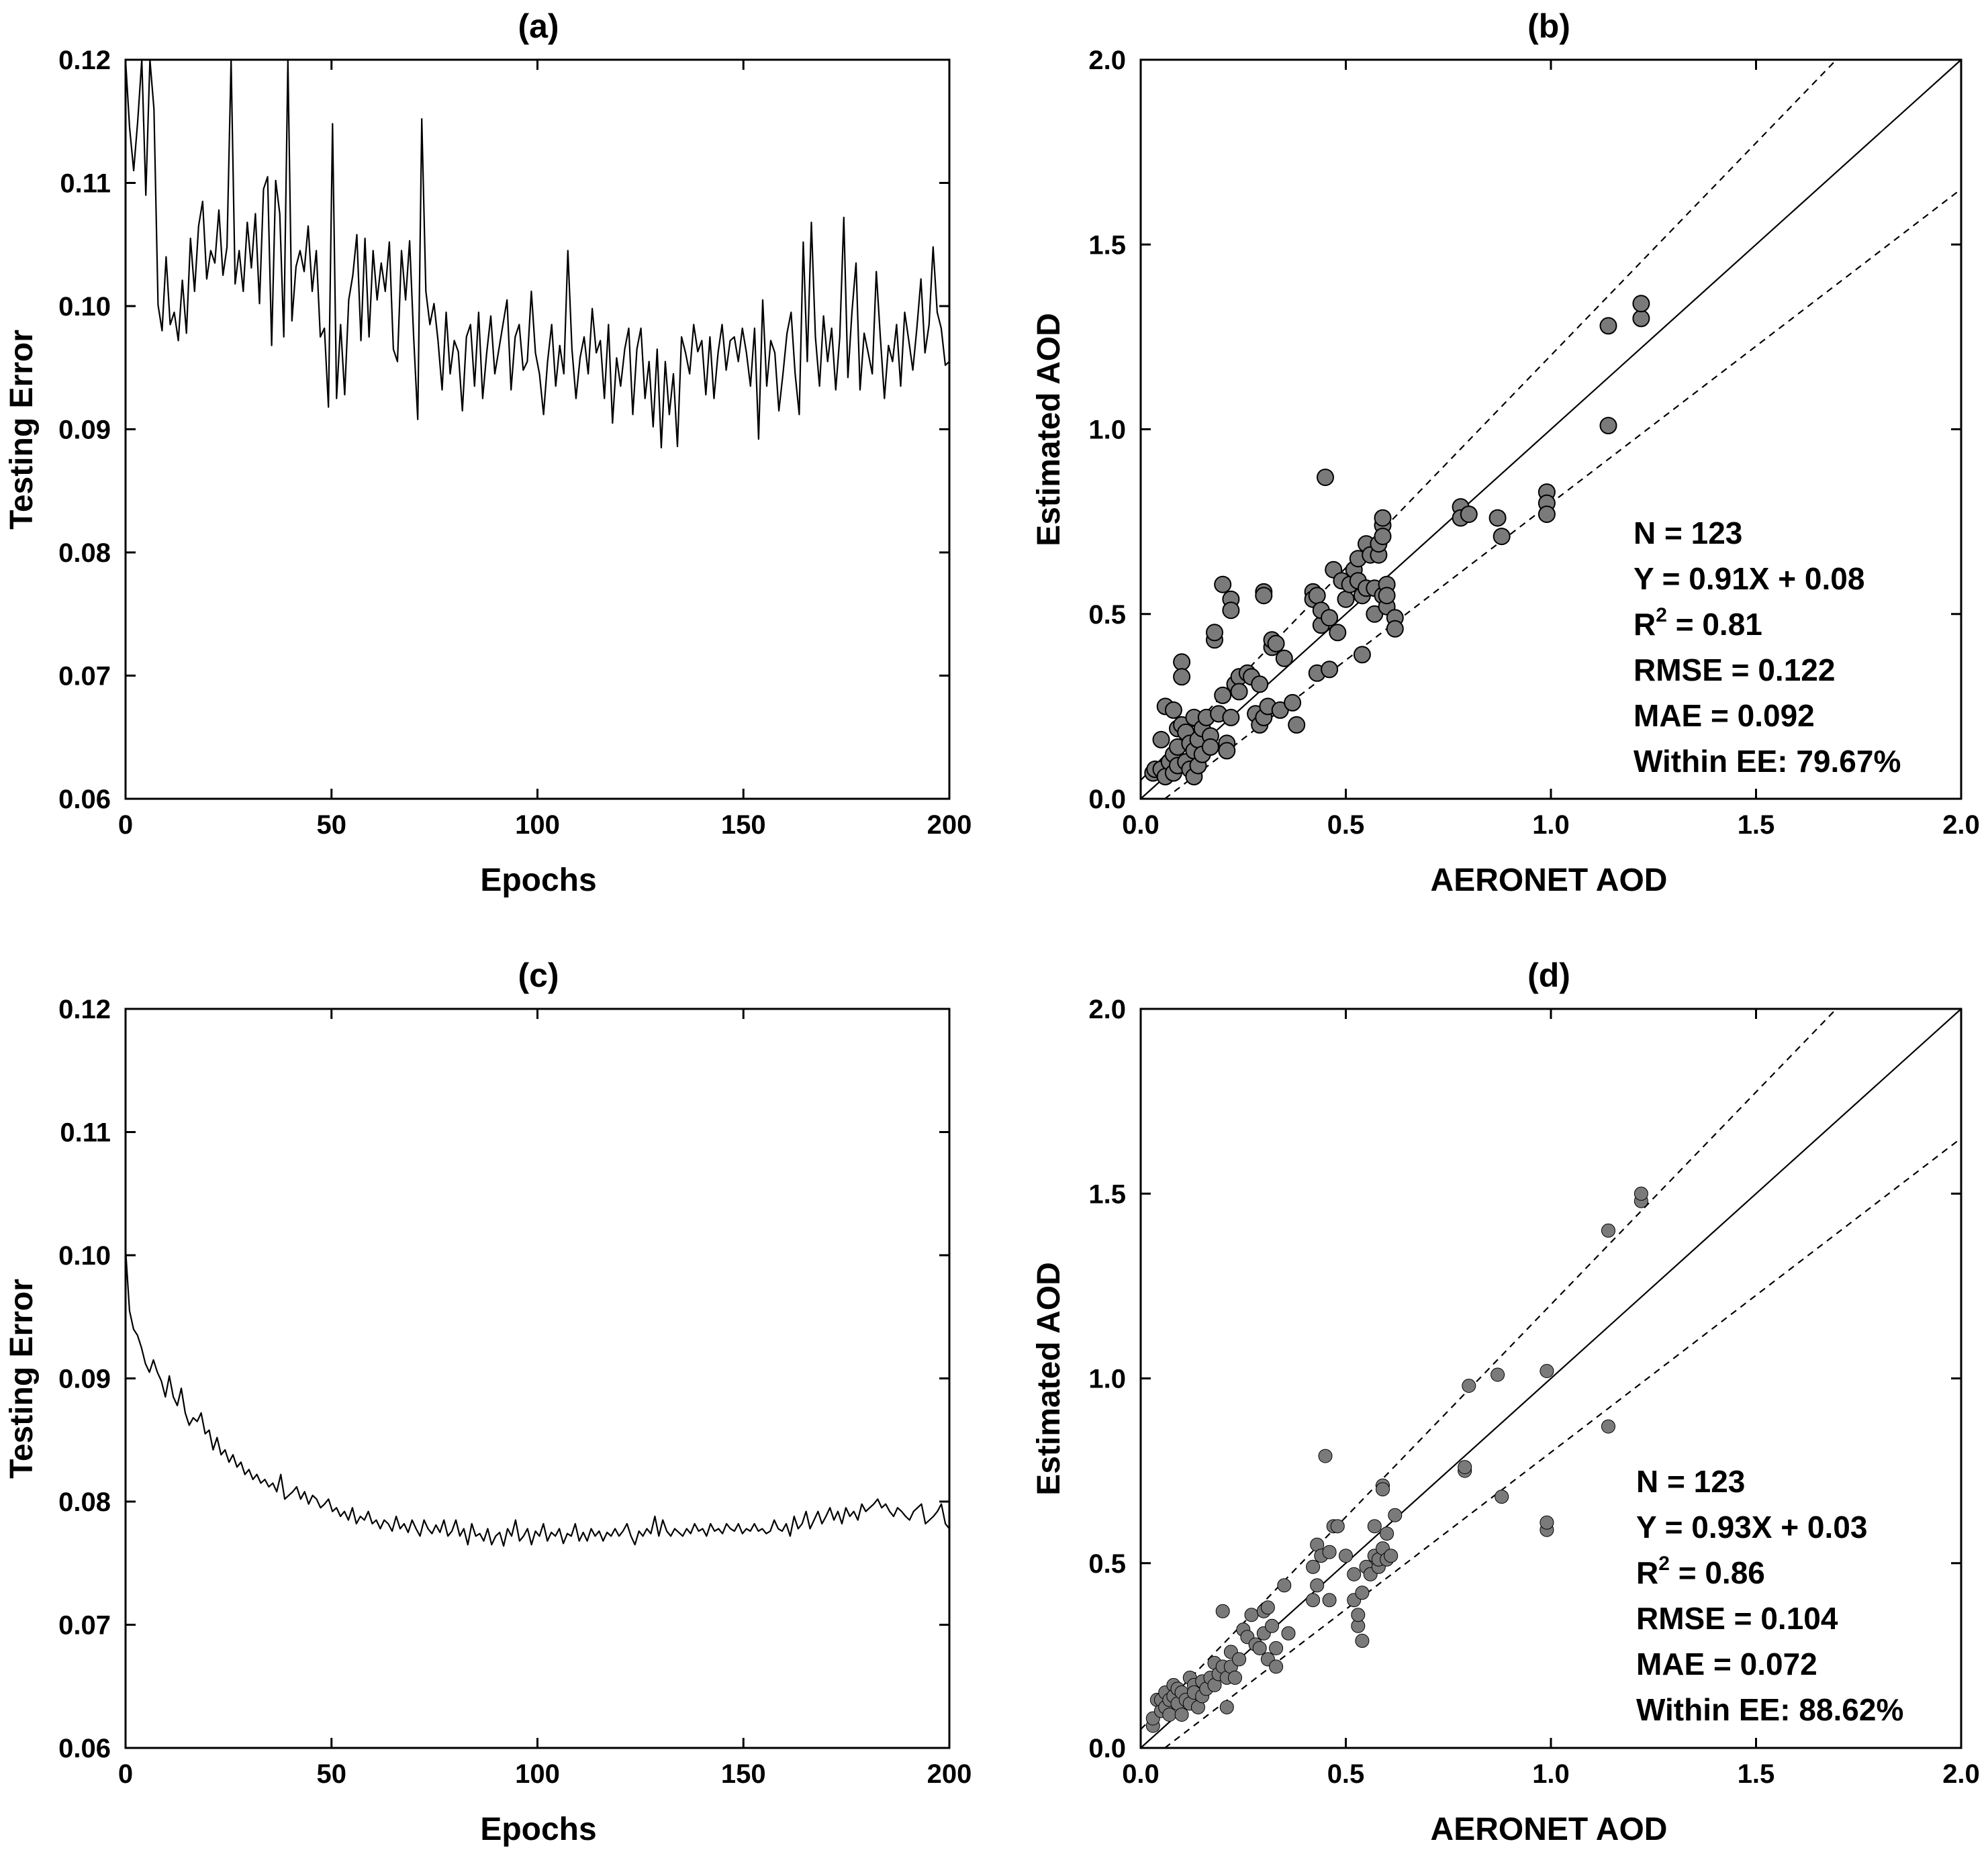 The image size is (1988, 1856). I want to click on panel-d-x-tick-label: 2.0, so click(1961, 1774).